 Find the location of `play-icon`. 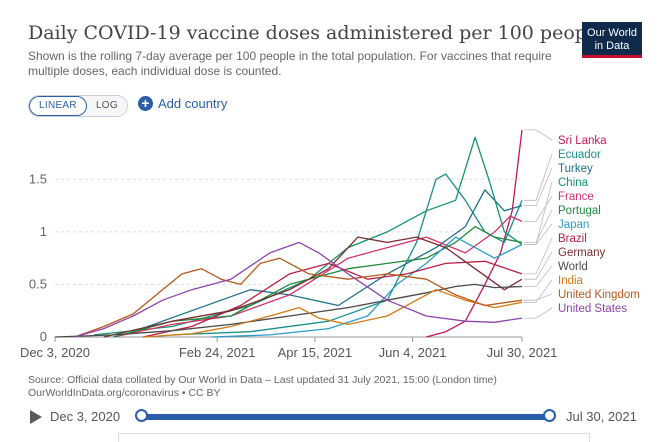

play-icon is located at coordinates (36, 417).